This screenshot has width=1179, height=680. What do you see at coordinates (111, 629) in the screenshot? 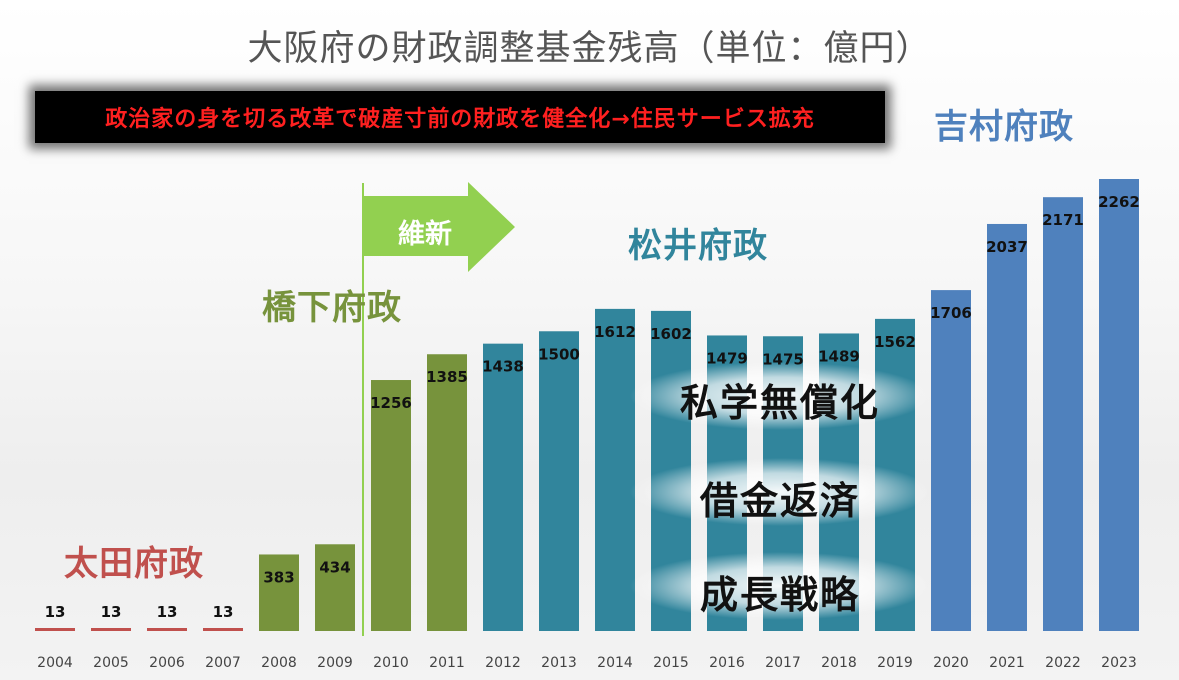
I see `bar-2005` at bounding box center [111, 629].